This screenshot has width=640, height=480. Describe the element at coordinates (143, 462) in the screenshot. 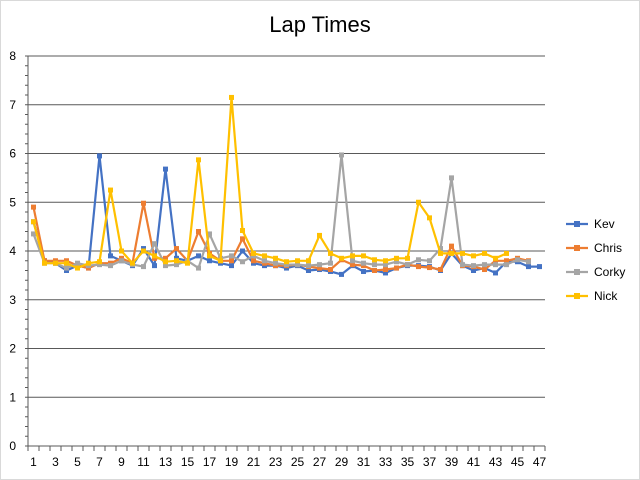

I see `x-tick-label: 11` at that location.